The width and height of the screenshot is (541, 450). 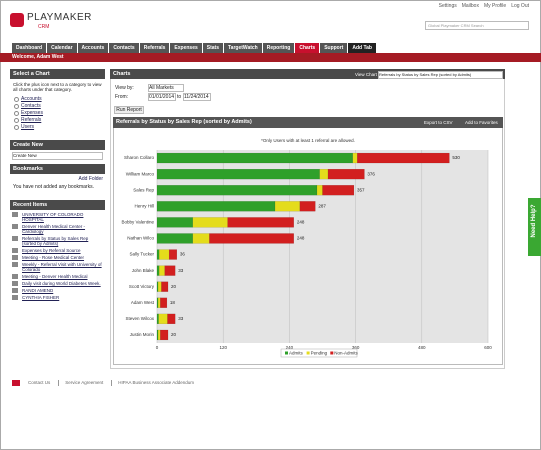 I want to click on recent-item: UNIVERSITY OF COLORADO HOSPITAL, so click(x=57, y=217).